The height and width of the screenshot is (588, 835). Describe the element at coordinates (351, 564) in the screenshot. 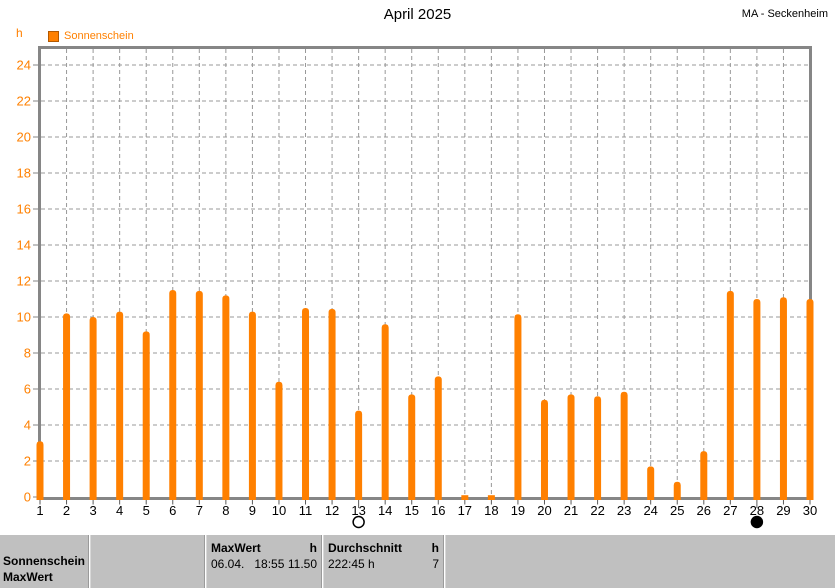

I see `durchschnitt-sum: 222:45 h` at that location.